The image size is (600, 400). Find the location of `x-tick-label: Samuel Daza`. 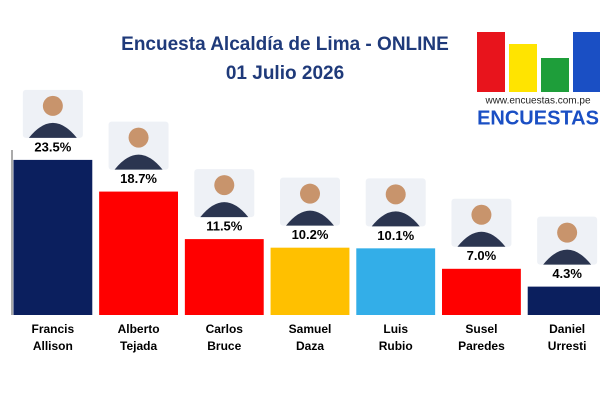

x-tick-label: Samuel Daza is located at coordinates (310, 337).